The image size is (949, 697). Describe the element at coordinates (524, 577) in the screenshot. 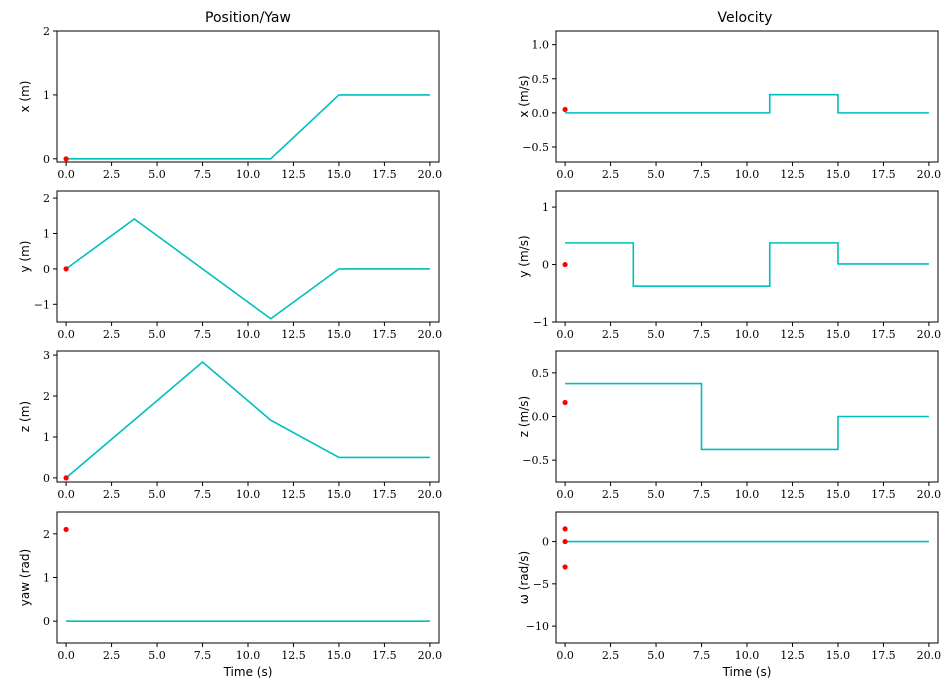

I see `y-axis-label: ω (rad/s)` at that location.